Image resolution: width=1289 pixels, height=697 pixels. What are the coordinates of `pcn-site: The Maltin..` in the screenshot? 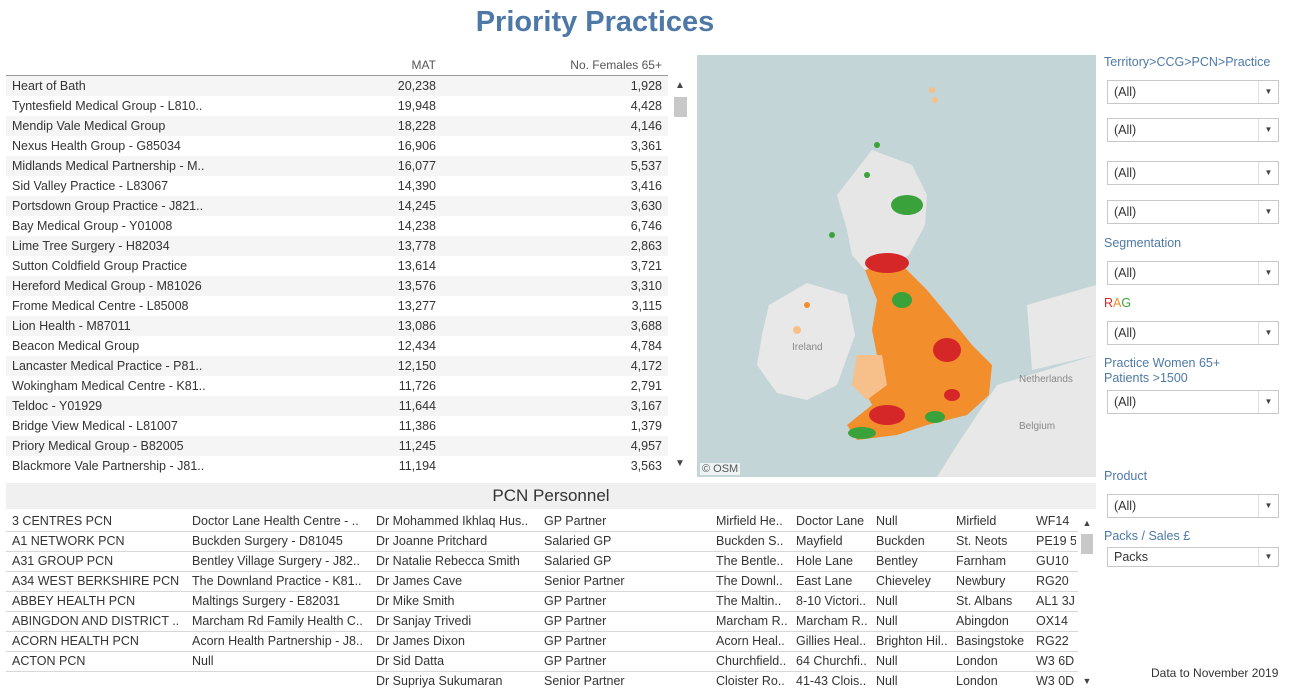 It's located at (749, 601).